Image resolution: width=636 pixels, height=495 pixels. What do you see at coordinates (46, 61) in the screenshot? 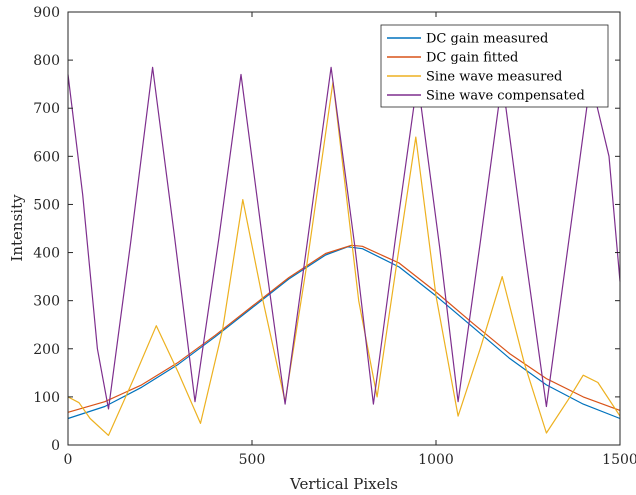
I see `y-tick-label: 800` at bounding box center [46, 61].